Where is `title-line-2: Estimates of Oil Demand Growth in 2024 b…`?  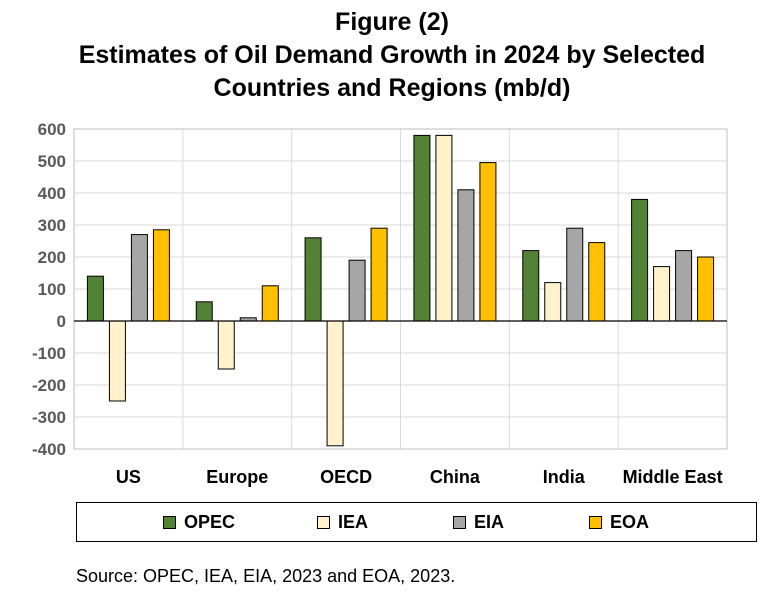 title-line-2: Estimates of Oil Demand Growth in 2024 b… is located at coordinates (392, 55).